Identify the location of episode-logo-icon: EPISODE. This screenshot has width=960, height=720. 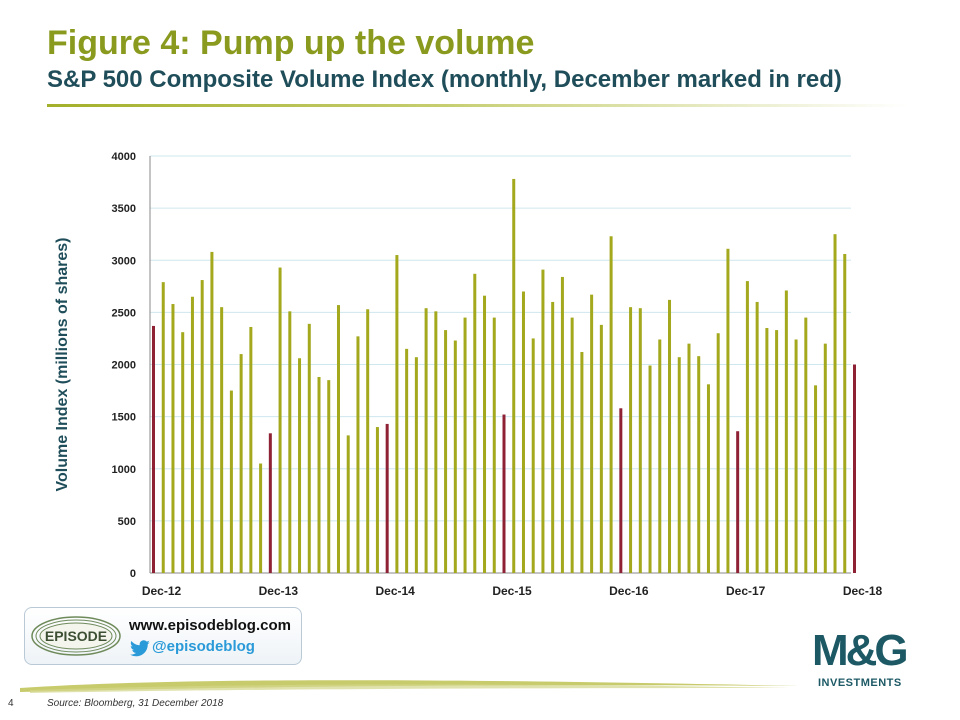
(76, 636).